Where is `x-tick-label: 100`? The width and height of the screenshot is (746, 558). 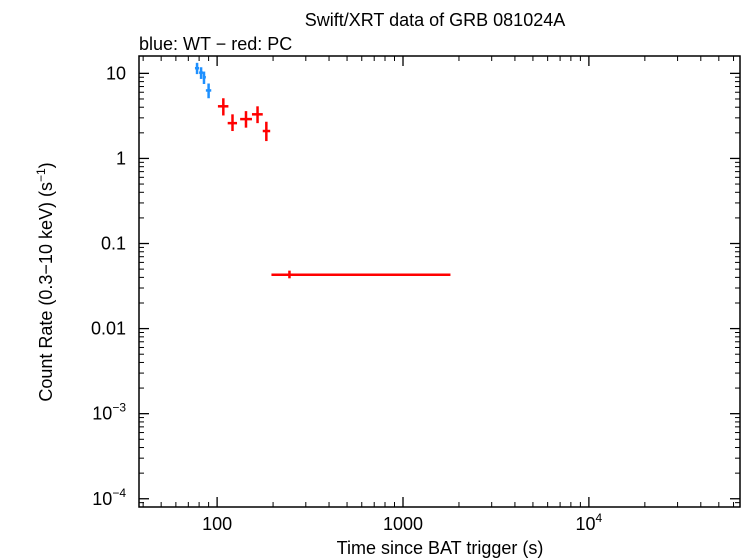 x-tick-label: 100 is located at coordinates (217, 524).